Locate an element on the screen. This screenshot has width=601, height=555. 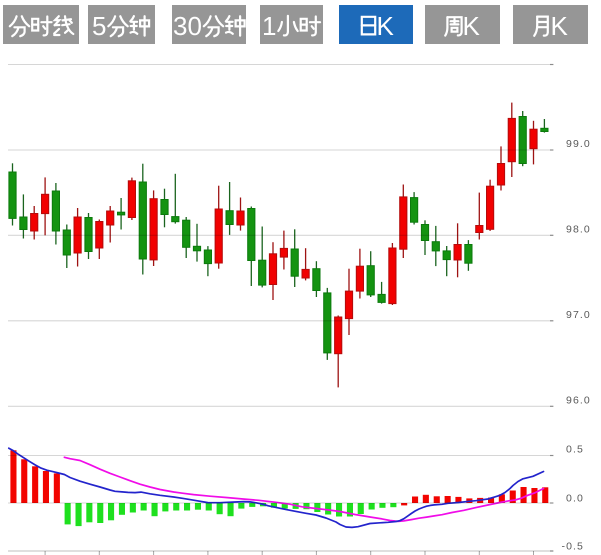
svg-text: 5 is located at coordinates (99, 27).